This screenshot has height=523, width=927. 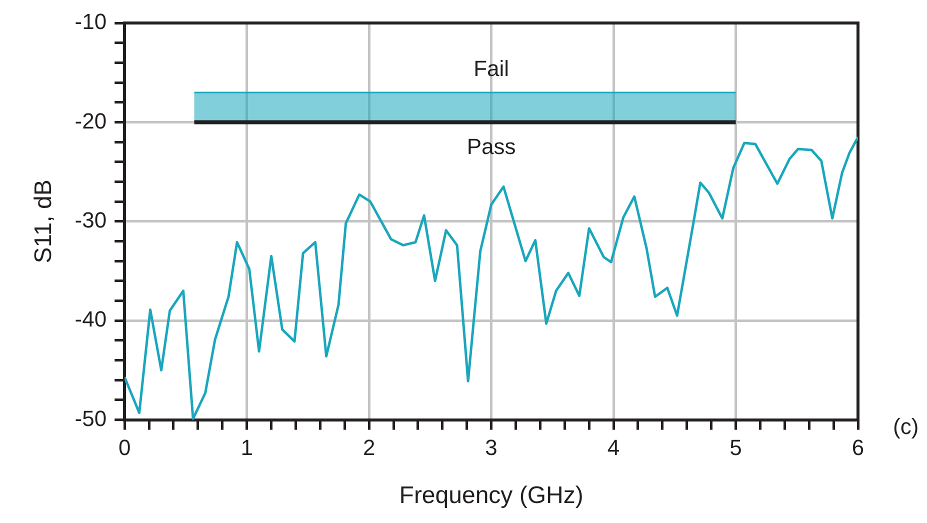 What do you see at coordinates (90, 418) in the screenshot?
I see `y-tick-label: -50` at bounding box center [90, 418].